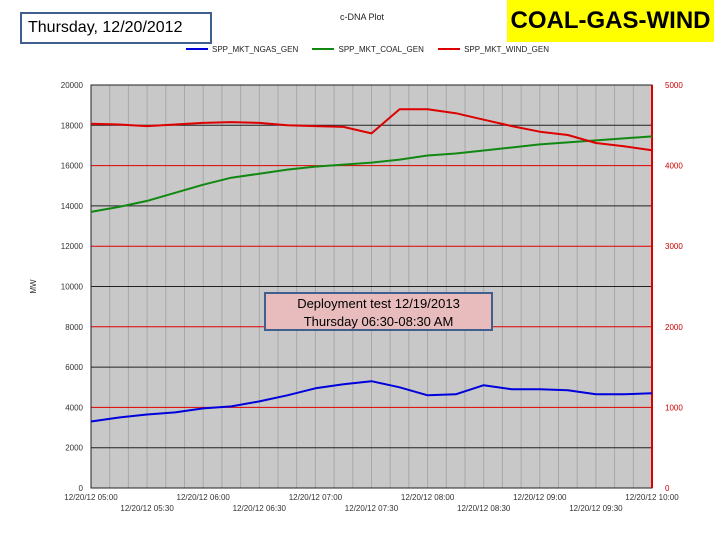 This screenshot has height=540, width=720. What do you see at coordinates (72, 125) in the screenshot?
I see `y-left-tick-label: 18000` at bounding box center [72, 125].